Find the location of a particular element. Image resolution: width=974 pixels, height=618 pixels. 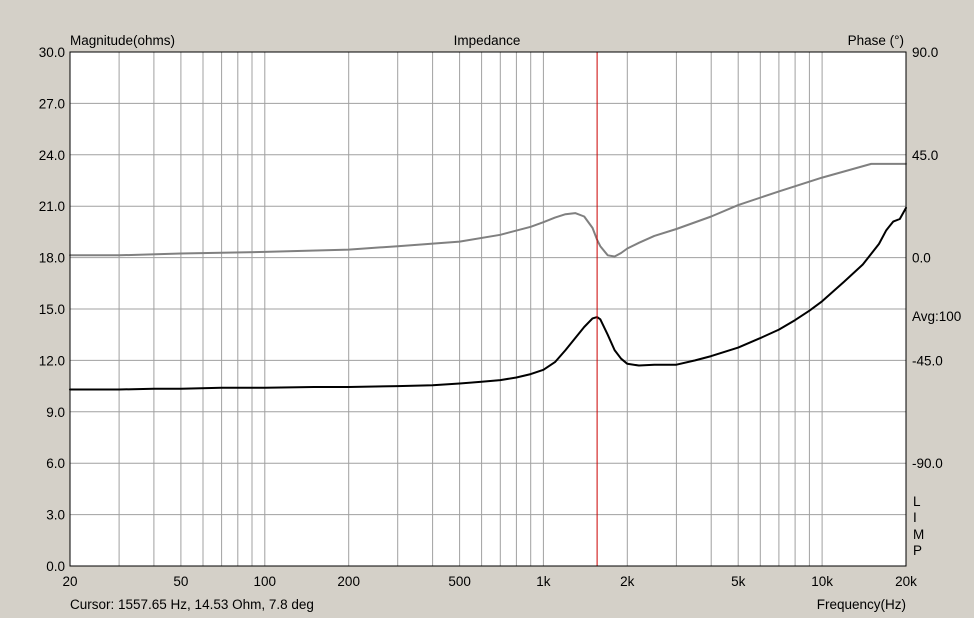

average-label: Avg:100 is located at coordinates (936, 316).